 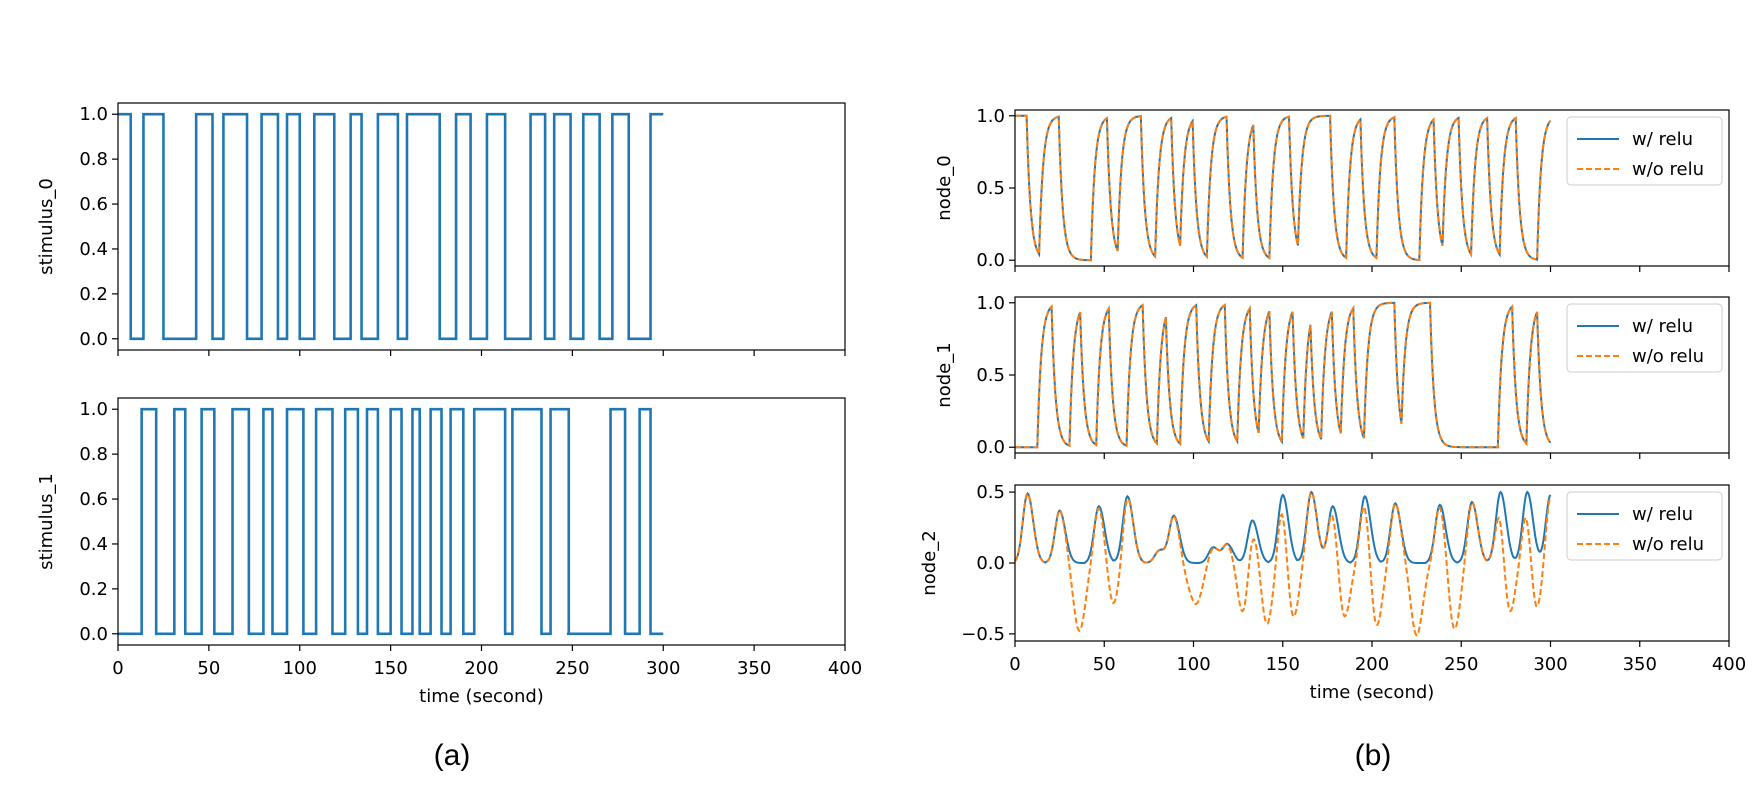 What do you see at coordinates (1372, 692) in the screenshot?
I see `xlabel-node_2: time (second)` at bounding box center [1372, 692].